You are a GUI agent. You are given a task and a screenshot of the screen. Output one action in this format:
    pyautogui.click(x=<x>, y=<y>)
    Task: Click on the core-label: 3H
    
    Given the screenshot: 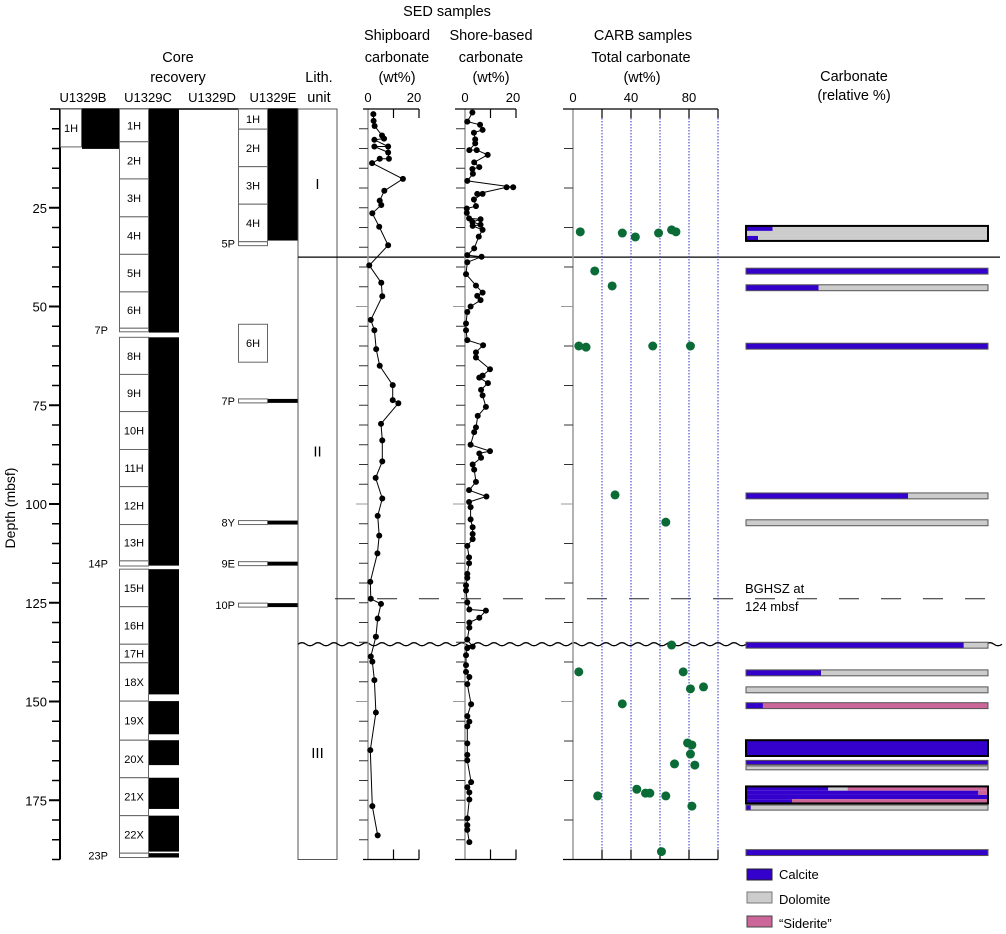 What is the action you would take?
    pyautogui.click(x=253, y=186)
    